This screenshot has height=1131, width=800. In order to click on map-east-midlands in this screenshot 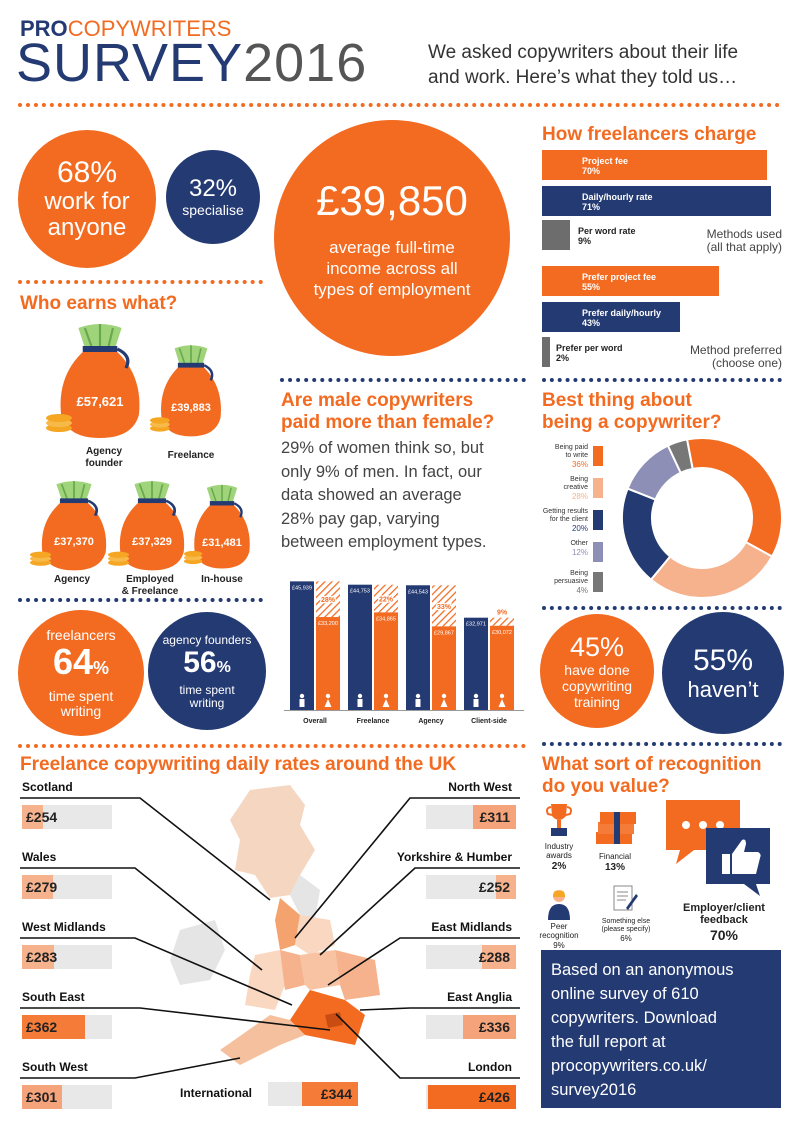, I will do `click(320, 970)`.